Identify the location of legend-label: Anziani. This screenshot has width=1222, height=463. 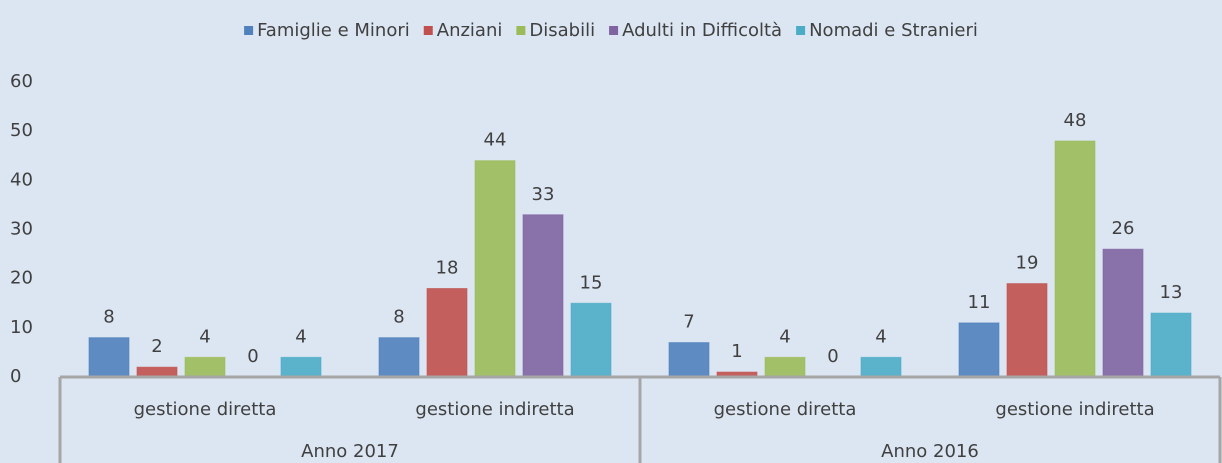
(470, 30).